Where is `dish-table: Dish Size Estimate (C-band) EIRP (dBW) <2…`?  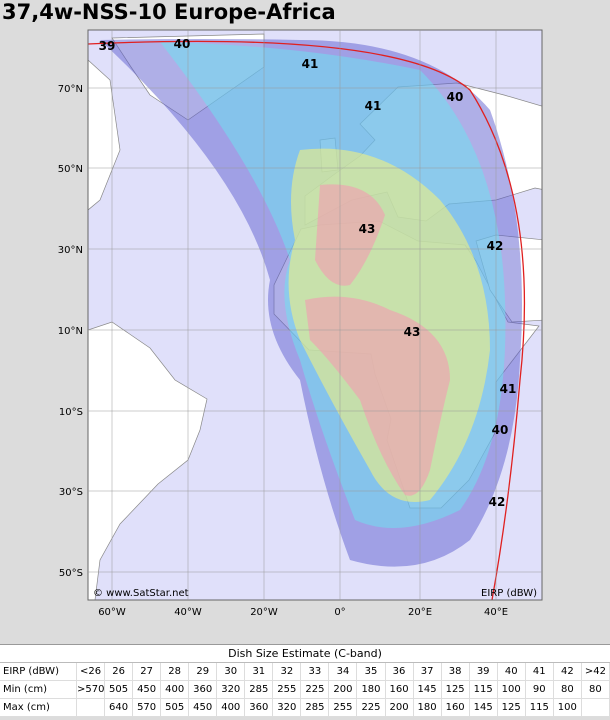 dish-table: Dish Size Estimate (C-band) EIRP (dBW) <2… is located at coordinates (305, 680).